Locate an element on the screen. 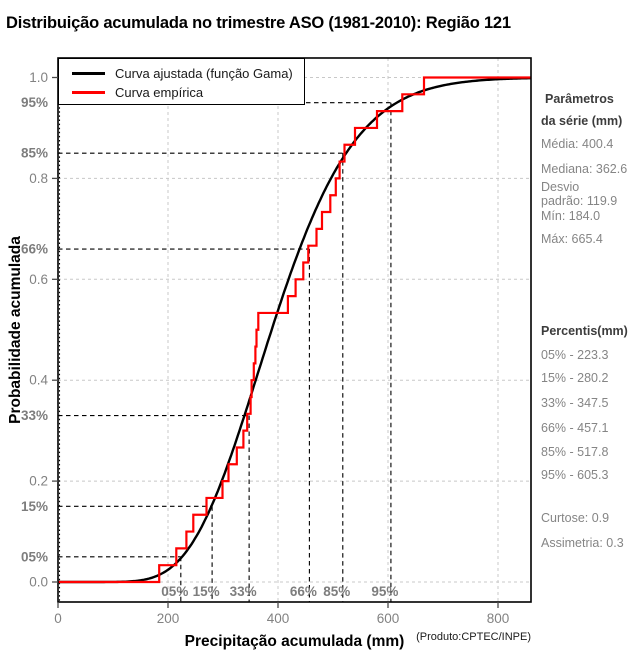 The height and width of the screenshot is (660, 640). legend-row-fitted: Curva ajustada (função Gama) is located at coordinates (188, 73).